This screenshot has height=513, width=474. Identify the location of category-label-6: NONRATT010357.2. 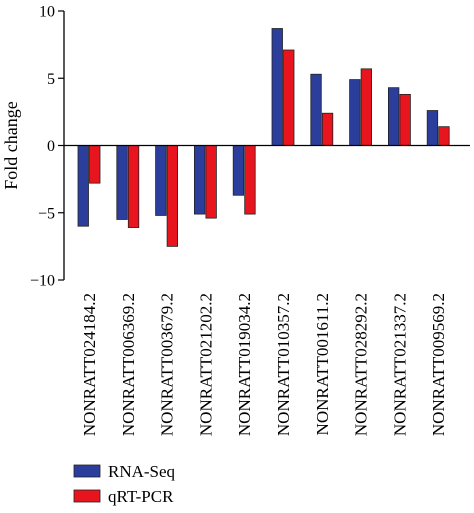
(283, 364).